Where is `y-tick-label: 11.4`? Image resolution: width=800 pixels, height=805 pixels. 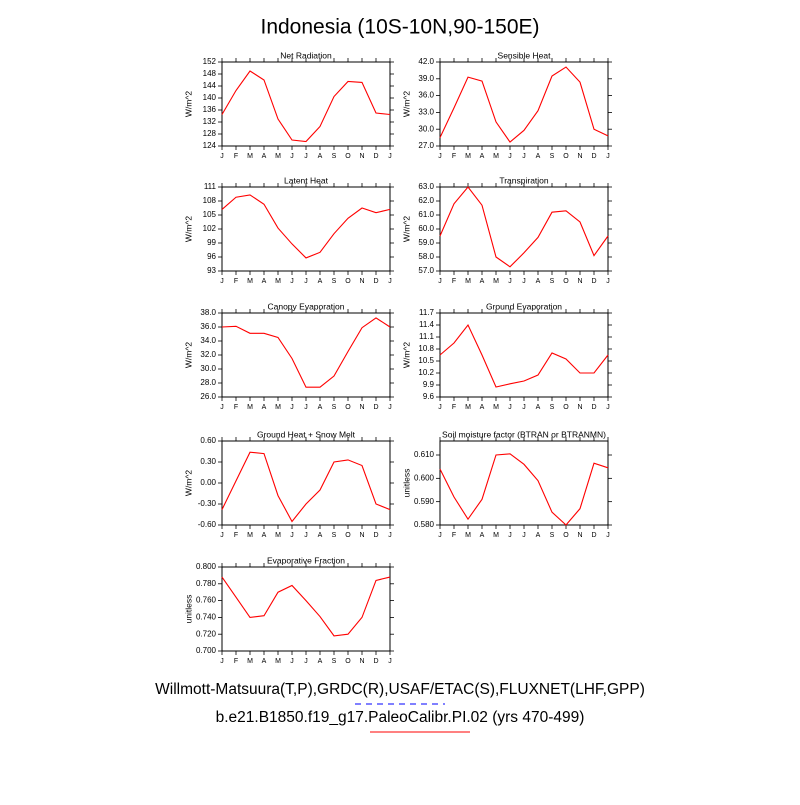 y-tick-label: 11.4 is located at coordinates (427, 324).